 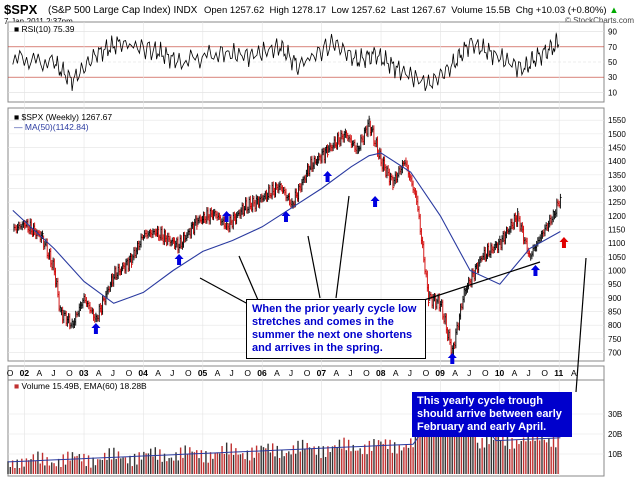 What do you see at coordinates (44, 29) in the screenshot?
I see `rsi-legend: ■ RSI(10) 75.39` at bounding box center [44, 29].